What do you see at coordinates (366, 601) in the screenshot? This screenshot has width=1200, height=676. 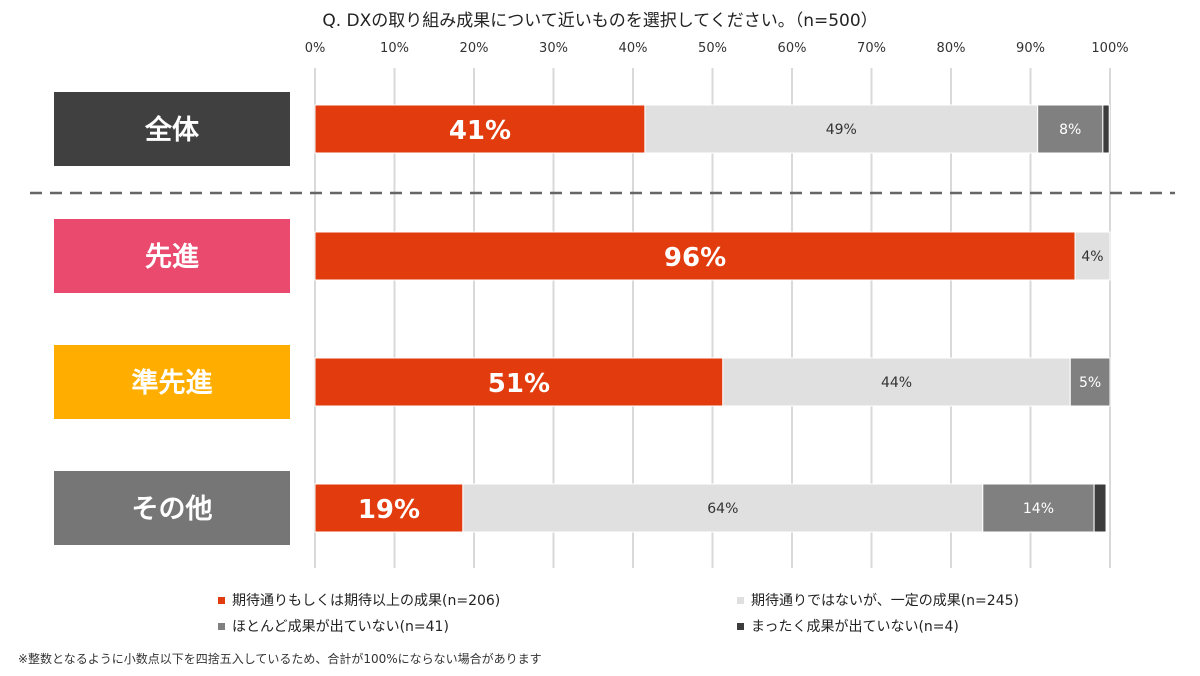 I see `legend-label: 期待通りもしくは期待以上の成果(n=206)` at bounding box center [366, 601].